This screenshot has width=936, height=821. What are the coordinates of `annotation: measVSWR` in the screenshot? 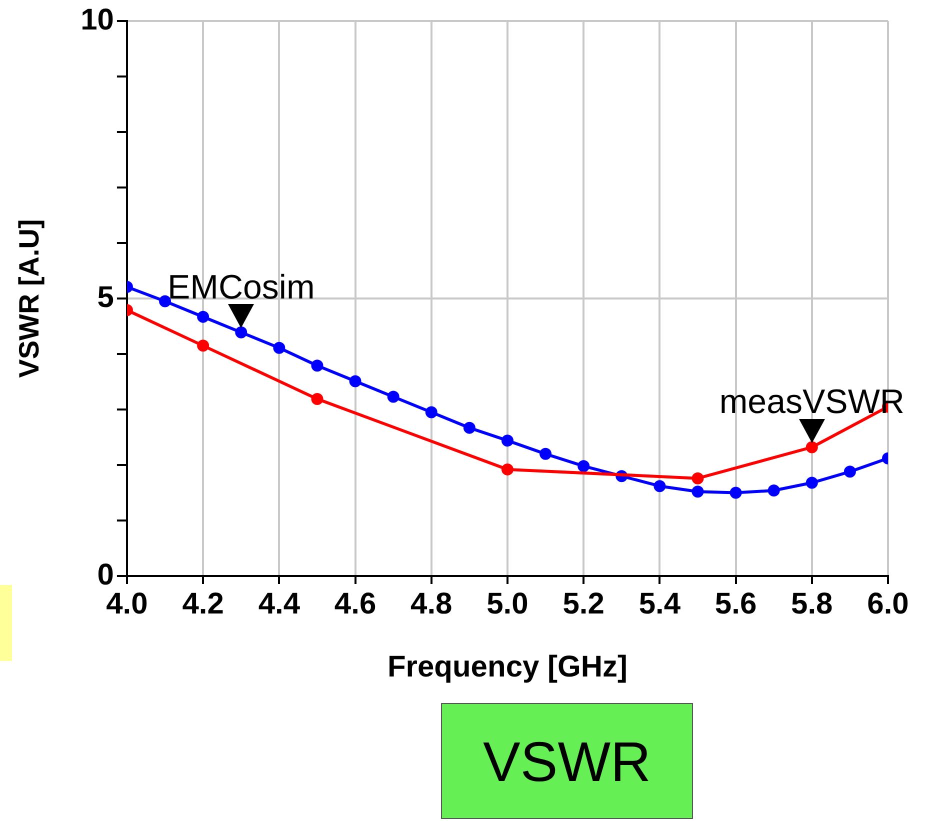 It's located at (811, 402).